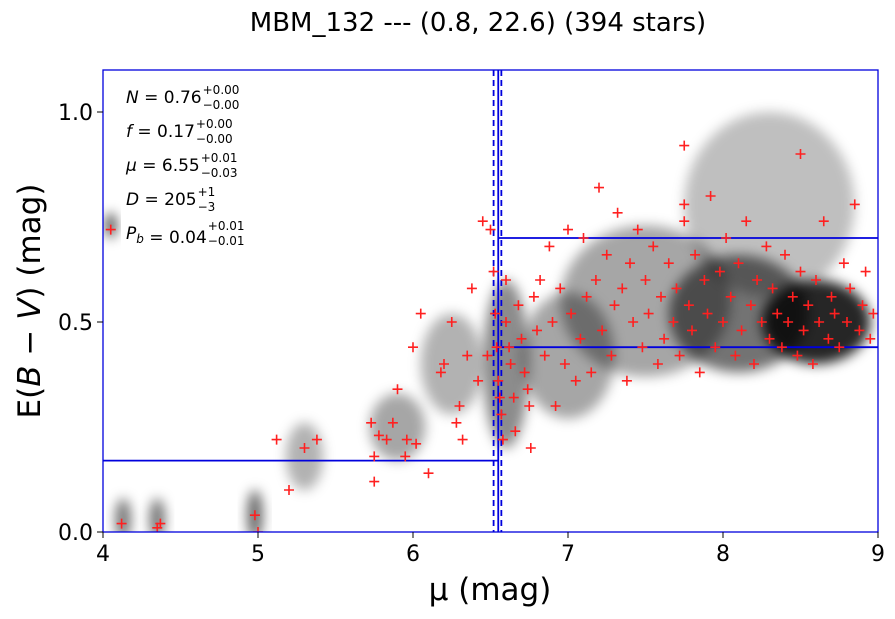 Image resolution: width=895 pixels, height=619 pixels. I want to click on annotation-lower-error: −0.01, so click(226, 241).